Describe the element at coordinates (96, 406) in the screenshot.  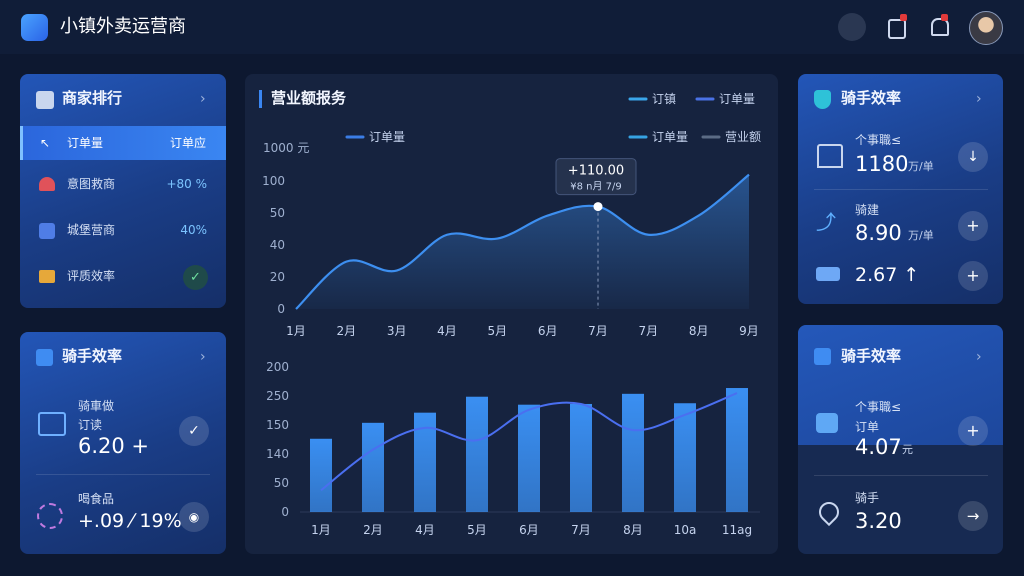
I see `item-label: 骑車做` at that location.